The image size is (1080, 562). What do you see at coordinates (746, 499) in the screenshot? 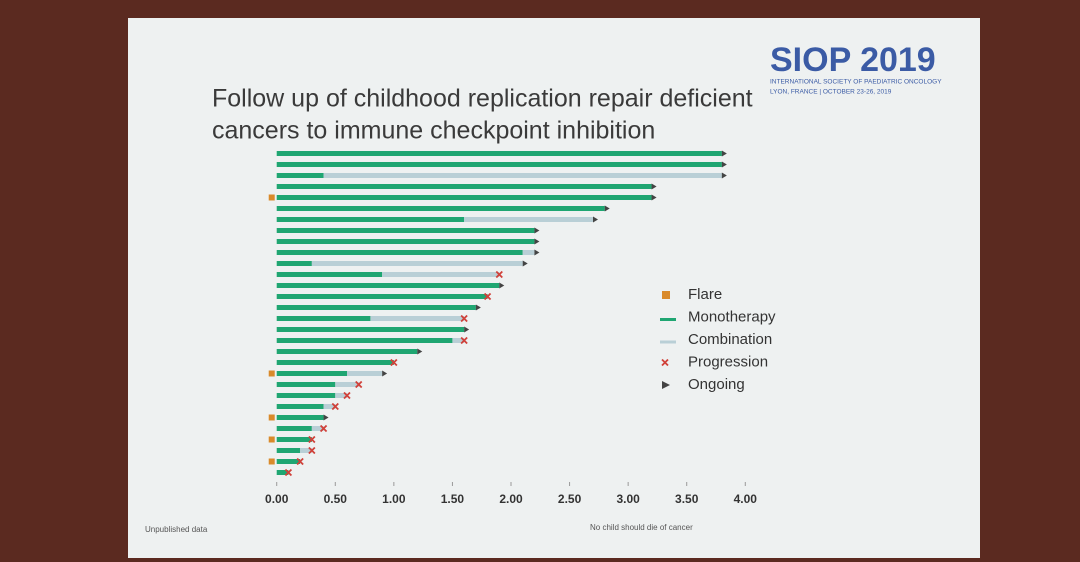
I see `x-tick-label: 4.00` at bounding box center [746, 499].